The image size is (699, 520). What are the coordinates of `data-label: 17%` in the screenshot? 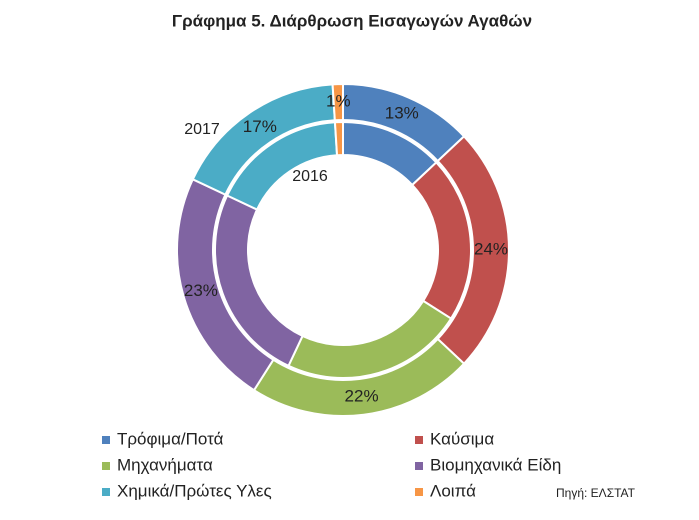 It's located at (260, 126).